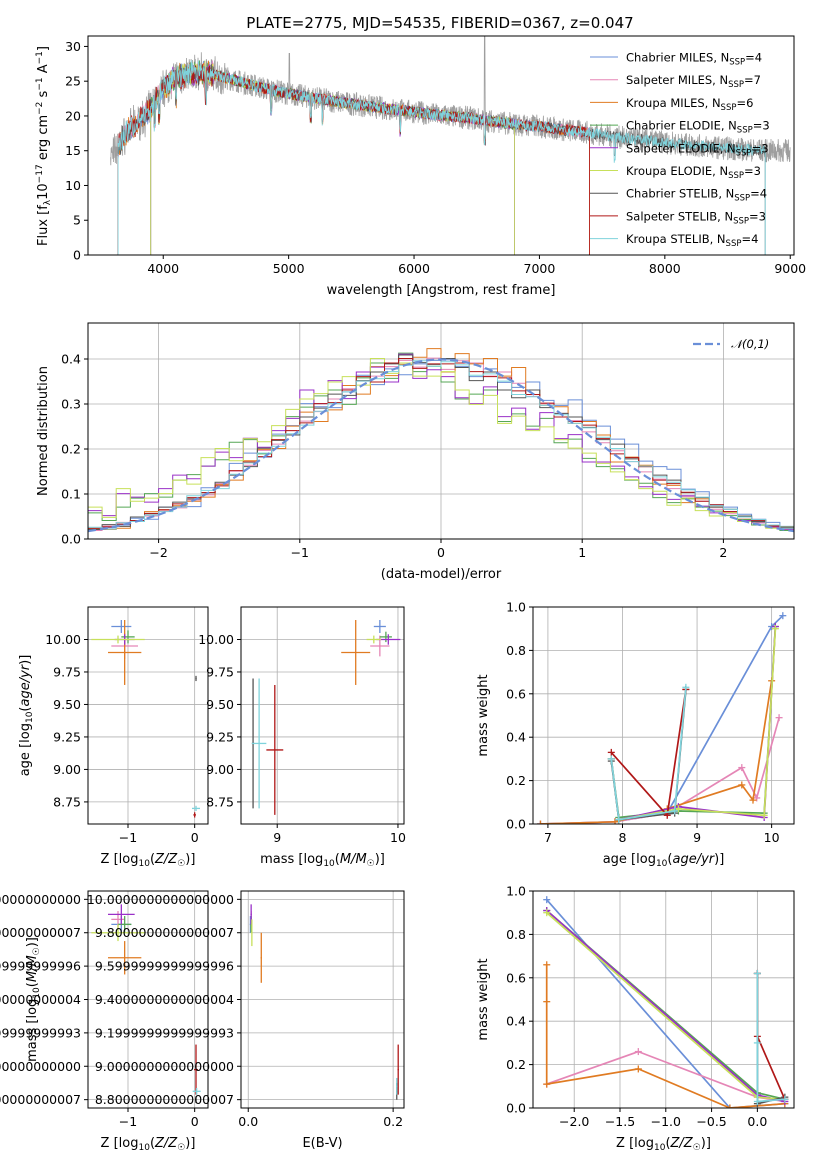 This screenshot has width=819, height=1170. Describe the element at coordinates (623, 837) in the screenshot. I see `x-tick-label: 8` at that location.